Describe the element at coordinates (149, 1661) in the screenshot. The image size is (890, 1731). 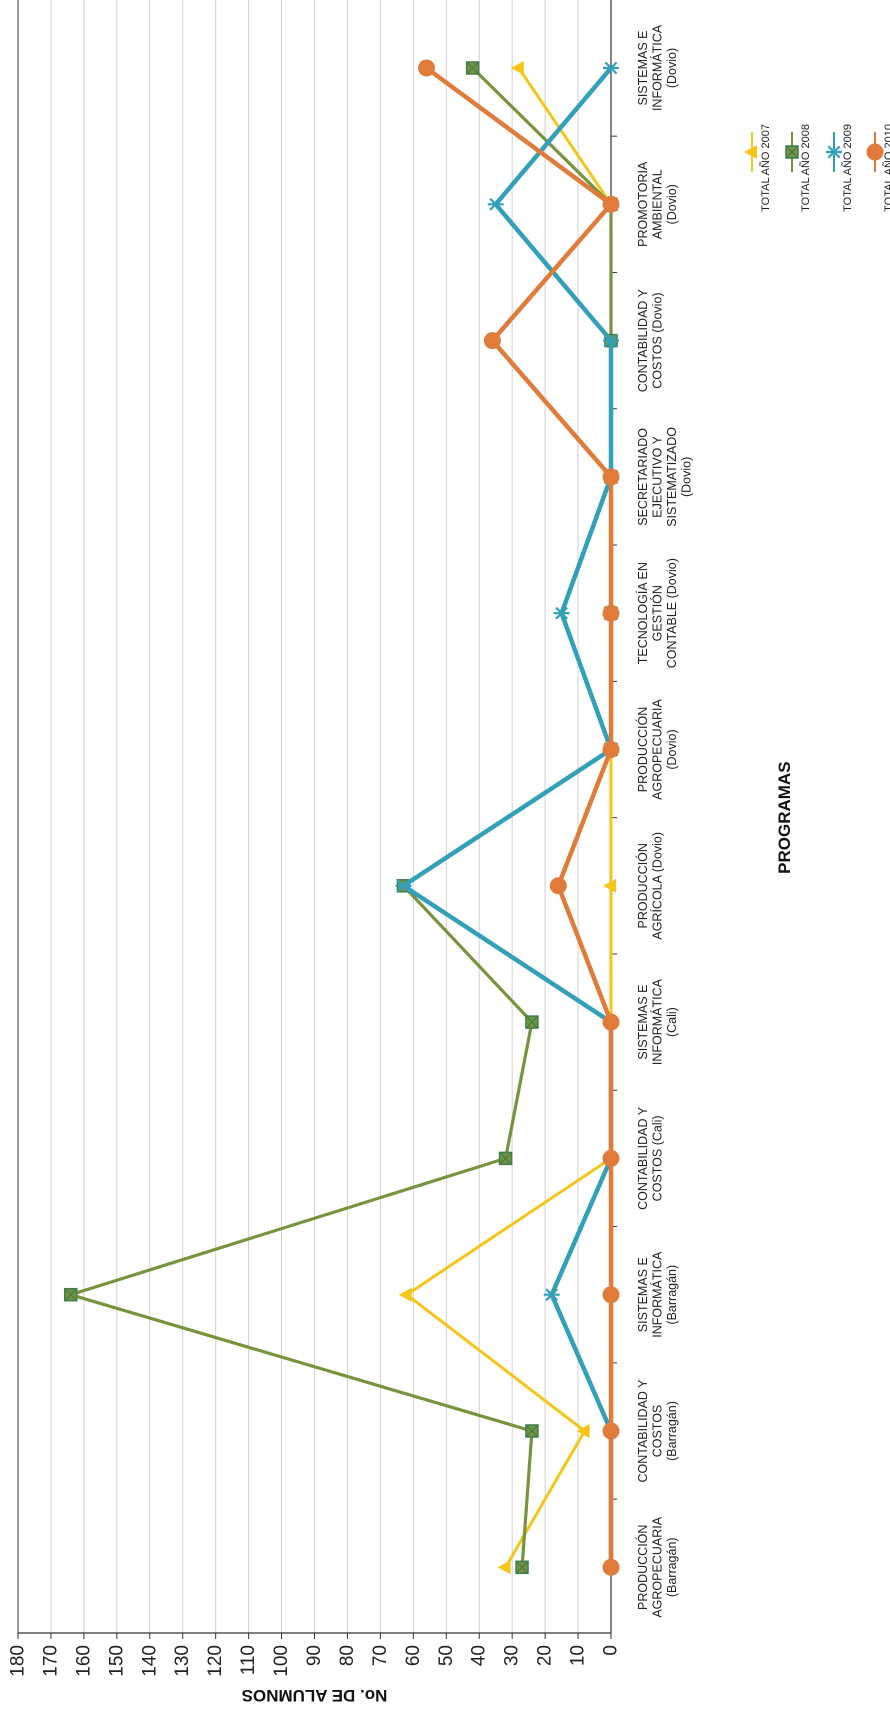
I see `y-tick-label: 140` at that location.